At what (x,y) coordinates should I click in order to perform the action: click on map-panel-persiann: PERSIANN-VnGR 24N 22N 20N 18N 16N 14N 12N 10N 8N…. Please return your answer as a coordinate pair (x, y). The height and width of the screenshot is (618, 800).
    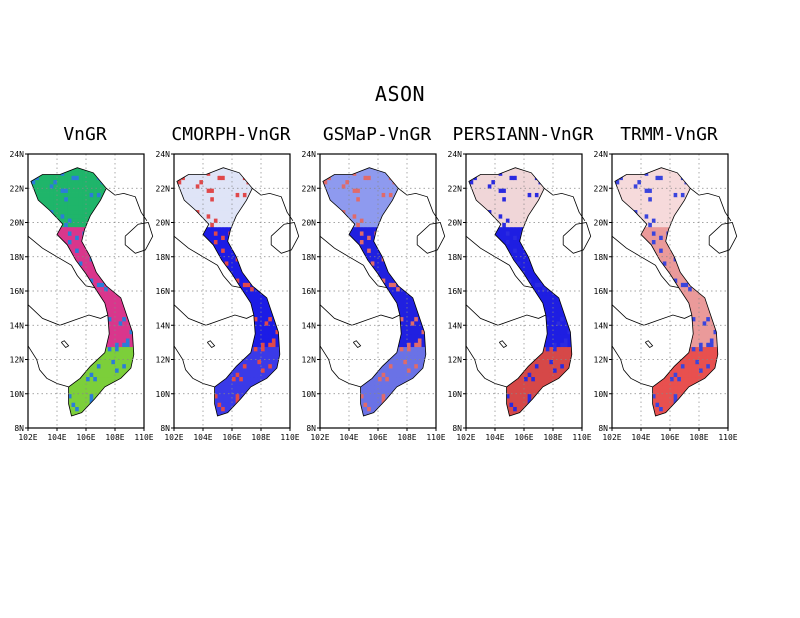
    Looking at the image, I should click on (522, 287).